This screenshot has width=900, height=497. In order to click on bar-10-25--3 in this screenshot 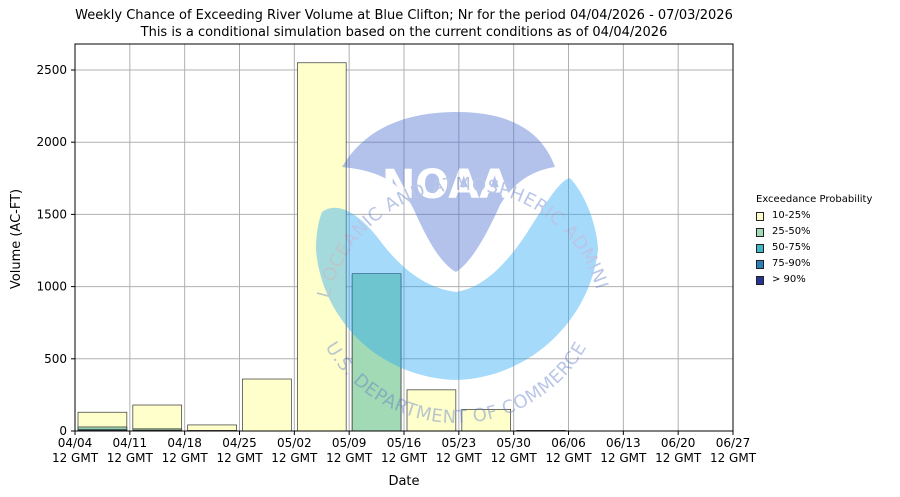, I will do `click(267, 405)`.